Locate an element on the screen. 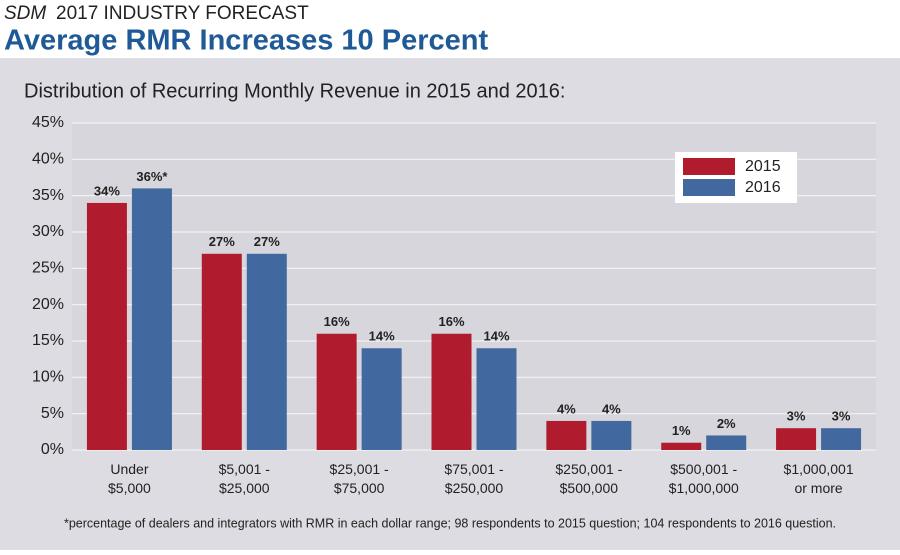 This screenshot has width=900, height=555. y-tick-label: 30% is located at coordinates (48, 231).